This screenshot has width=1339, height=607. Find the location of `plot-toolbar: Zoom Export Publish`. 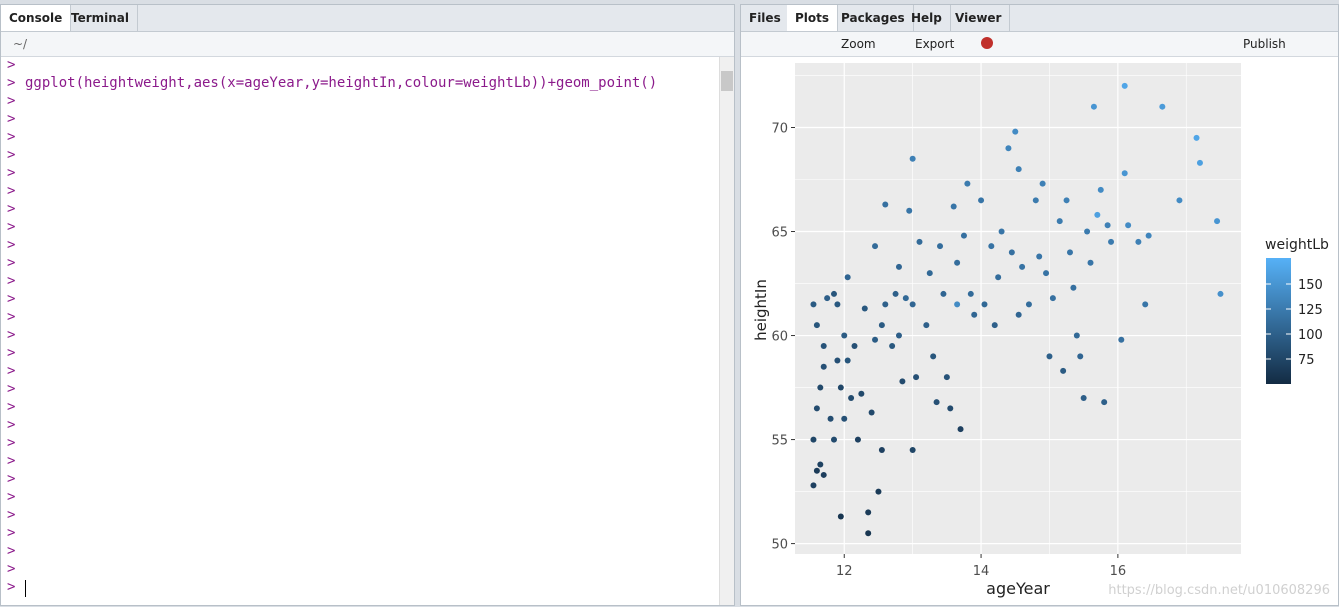

plot-toolbar: Zoom Export Publish is located at coordinates (1039, 44).